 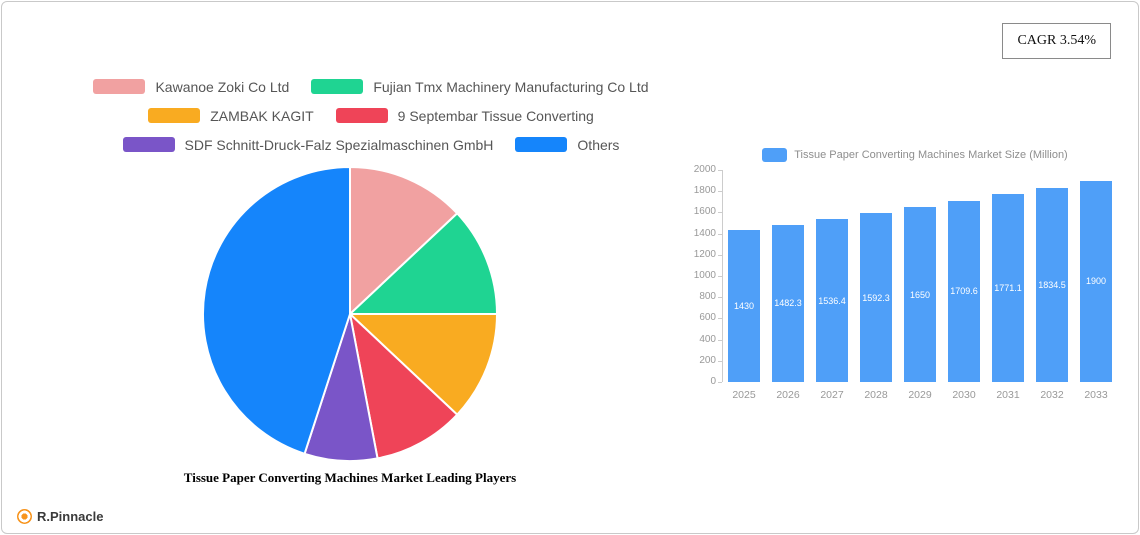 I want to click on y-axis-label: 1800, so click(x=704, y=191).